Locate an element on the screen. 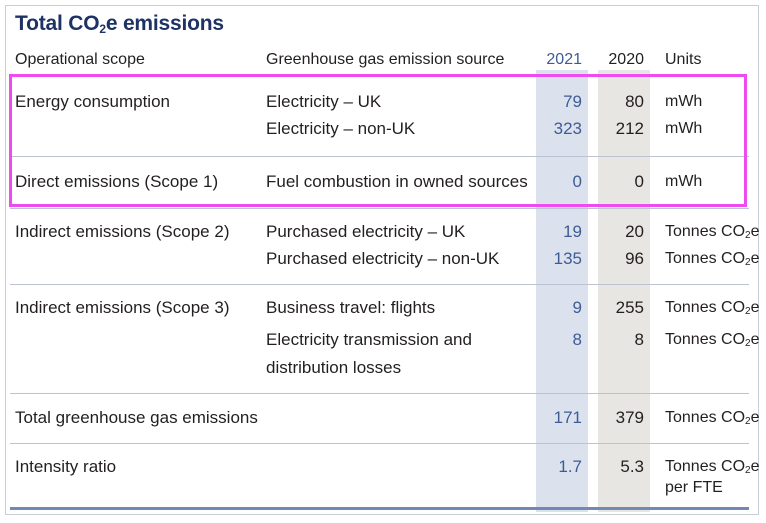  header-operational-scope: Operational scope is located at coordinates (80, 59).